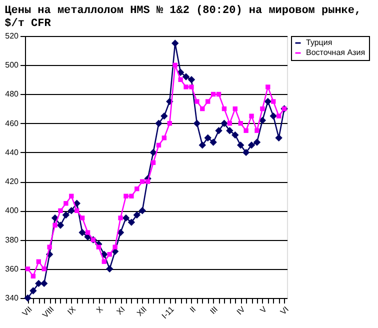 This screenshot has width=378, height=328. What do you see at coordinates (168, 312) in the screenshot?
I see `x-tick-label: I-11` at bounding box center [168, 312].